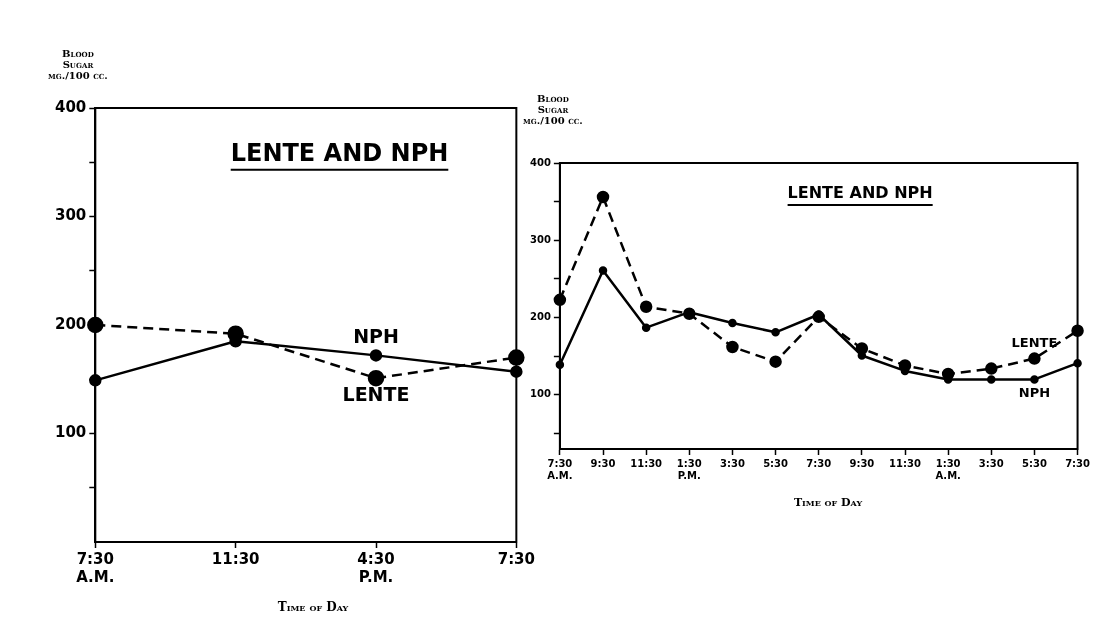 This screenshot has height=621, width=1095. What do you see at coordinates (948, 469) in the screenshot?
I see `x-tick-label: 1:30 A.M.` at bounding box center [948, 469].